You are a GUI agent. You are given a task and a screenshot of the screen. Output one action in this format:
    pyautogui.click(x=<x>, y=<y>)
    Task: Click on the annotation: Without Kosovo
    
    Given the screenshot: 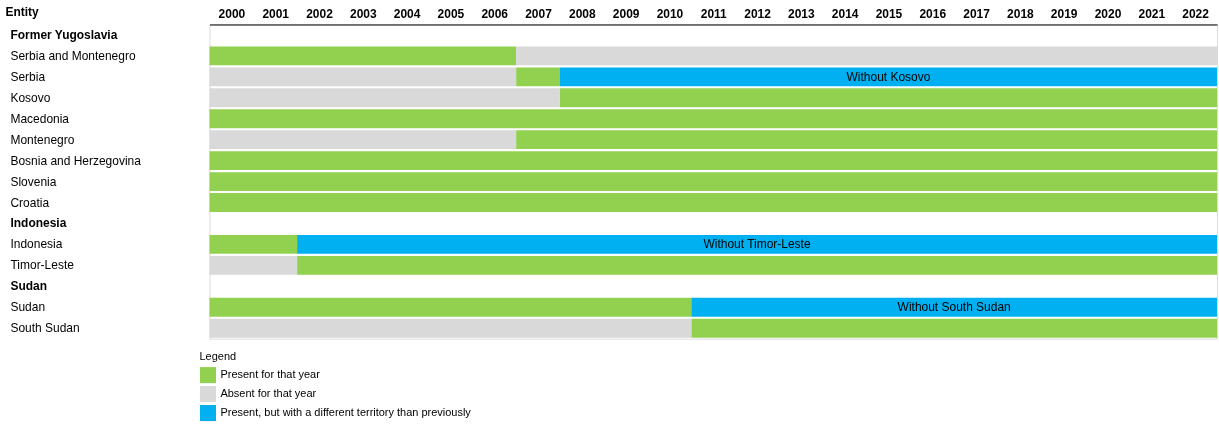 What is the action you would take?
    pyautogui.click(x=888, y=76)
    